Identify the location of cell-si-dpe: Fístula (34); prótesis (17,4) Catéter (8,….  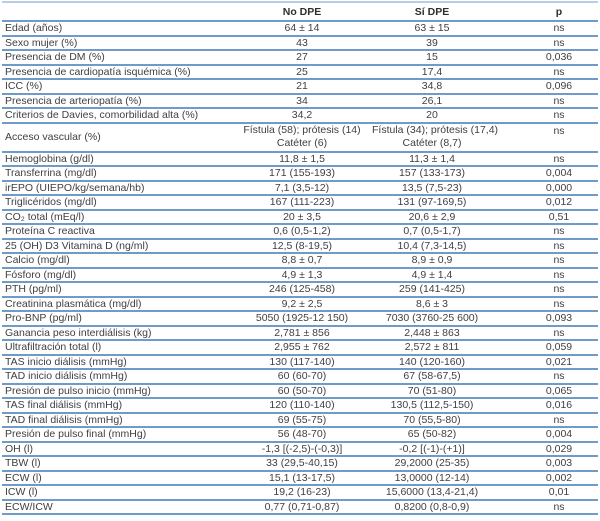
(435, 137).